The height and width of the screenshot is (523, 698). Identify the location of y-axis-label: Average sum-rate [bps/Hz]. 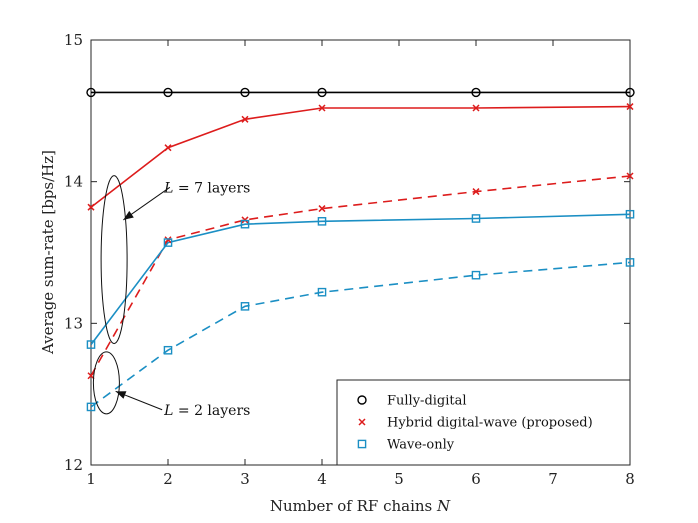
(48, 252).